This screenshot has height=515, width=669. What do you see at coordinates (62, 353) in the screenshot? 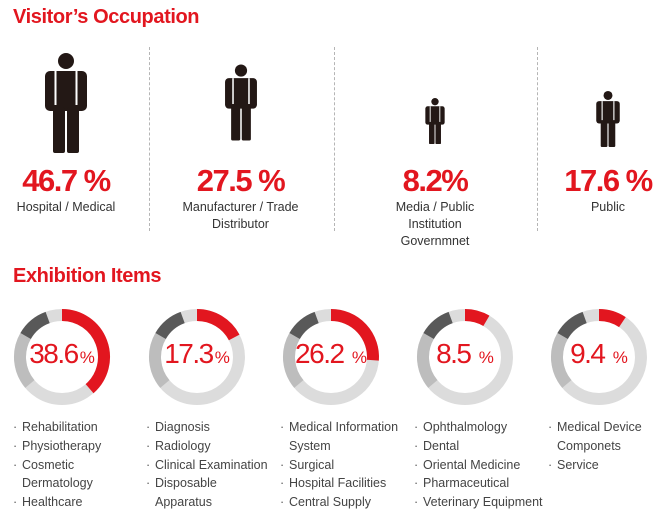
I see `donut-value: 38.6%` at bounding box center [62, 353].